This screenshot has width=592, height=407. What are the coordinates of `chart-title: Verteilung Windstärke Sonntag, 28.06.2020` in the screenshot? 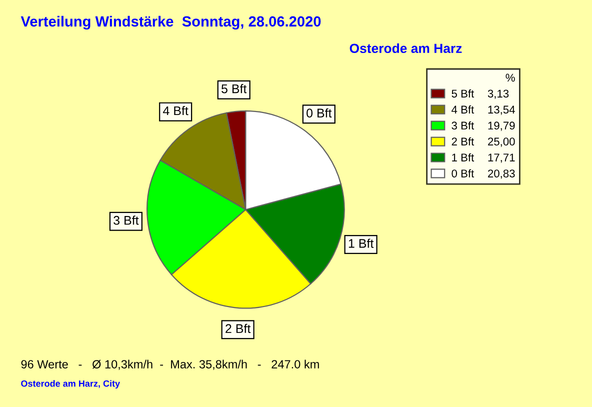 It's located at (170, 23).